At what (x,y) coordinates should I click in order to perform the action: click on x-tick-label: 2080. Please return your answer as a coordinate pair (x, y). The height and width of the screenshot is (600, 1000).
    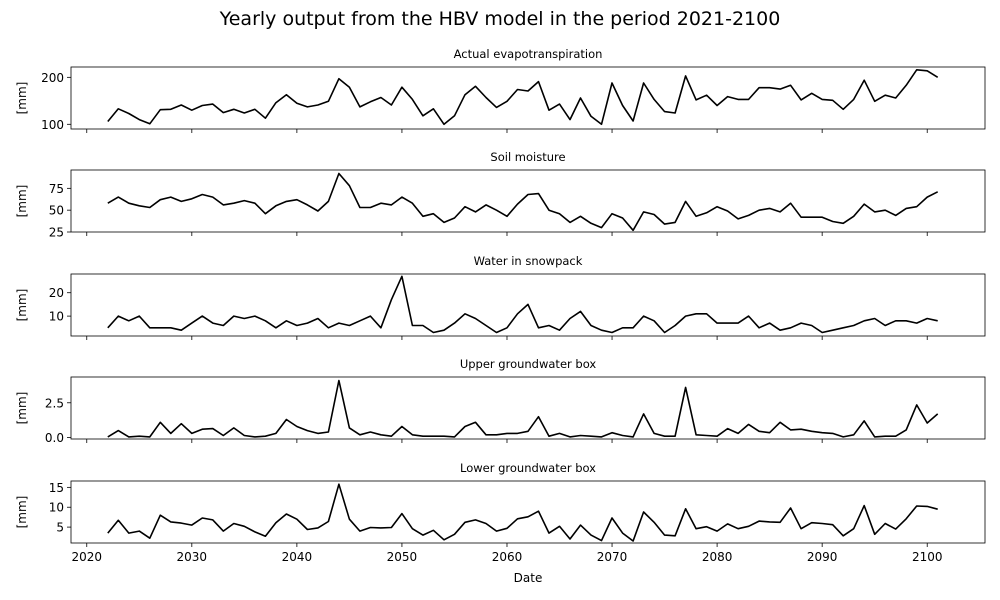
    Looking at the image, I should click on (717, 557).